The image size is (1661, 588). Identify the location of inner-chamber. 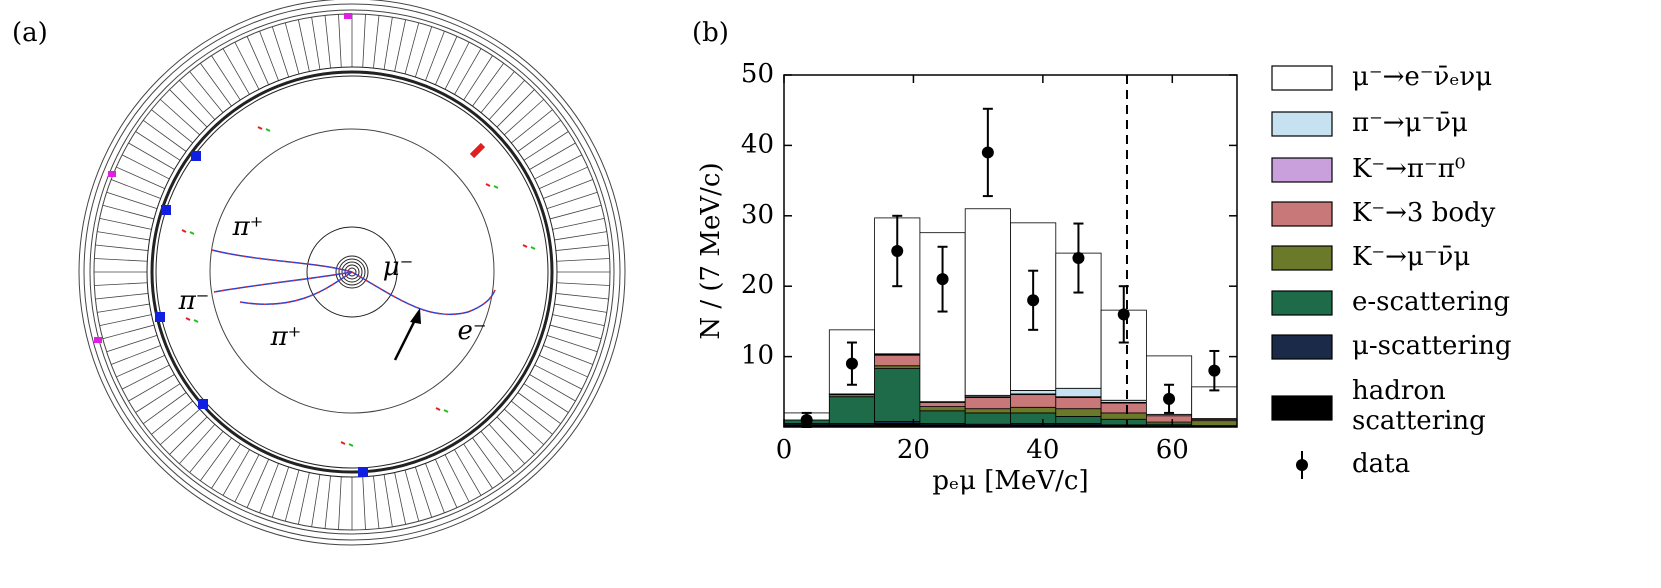
(352, 272).